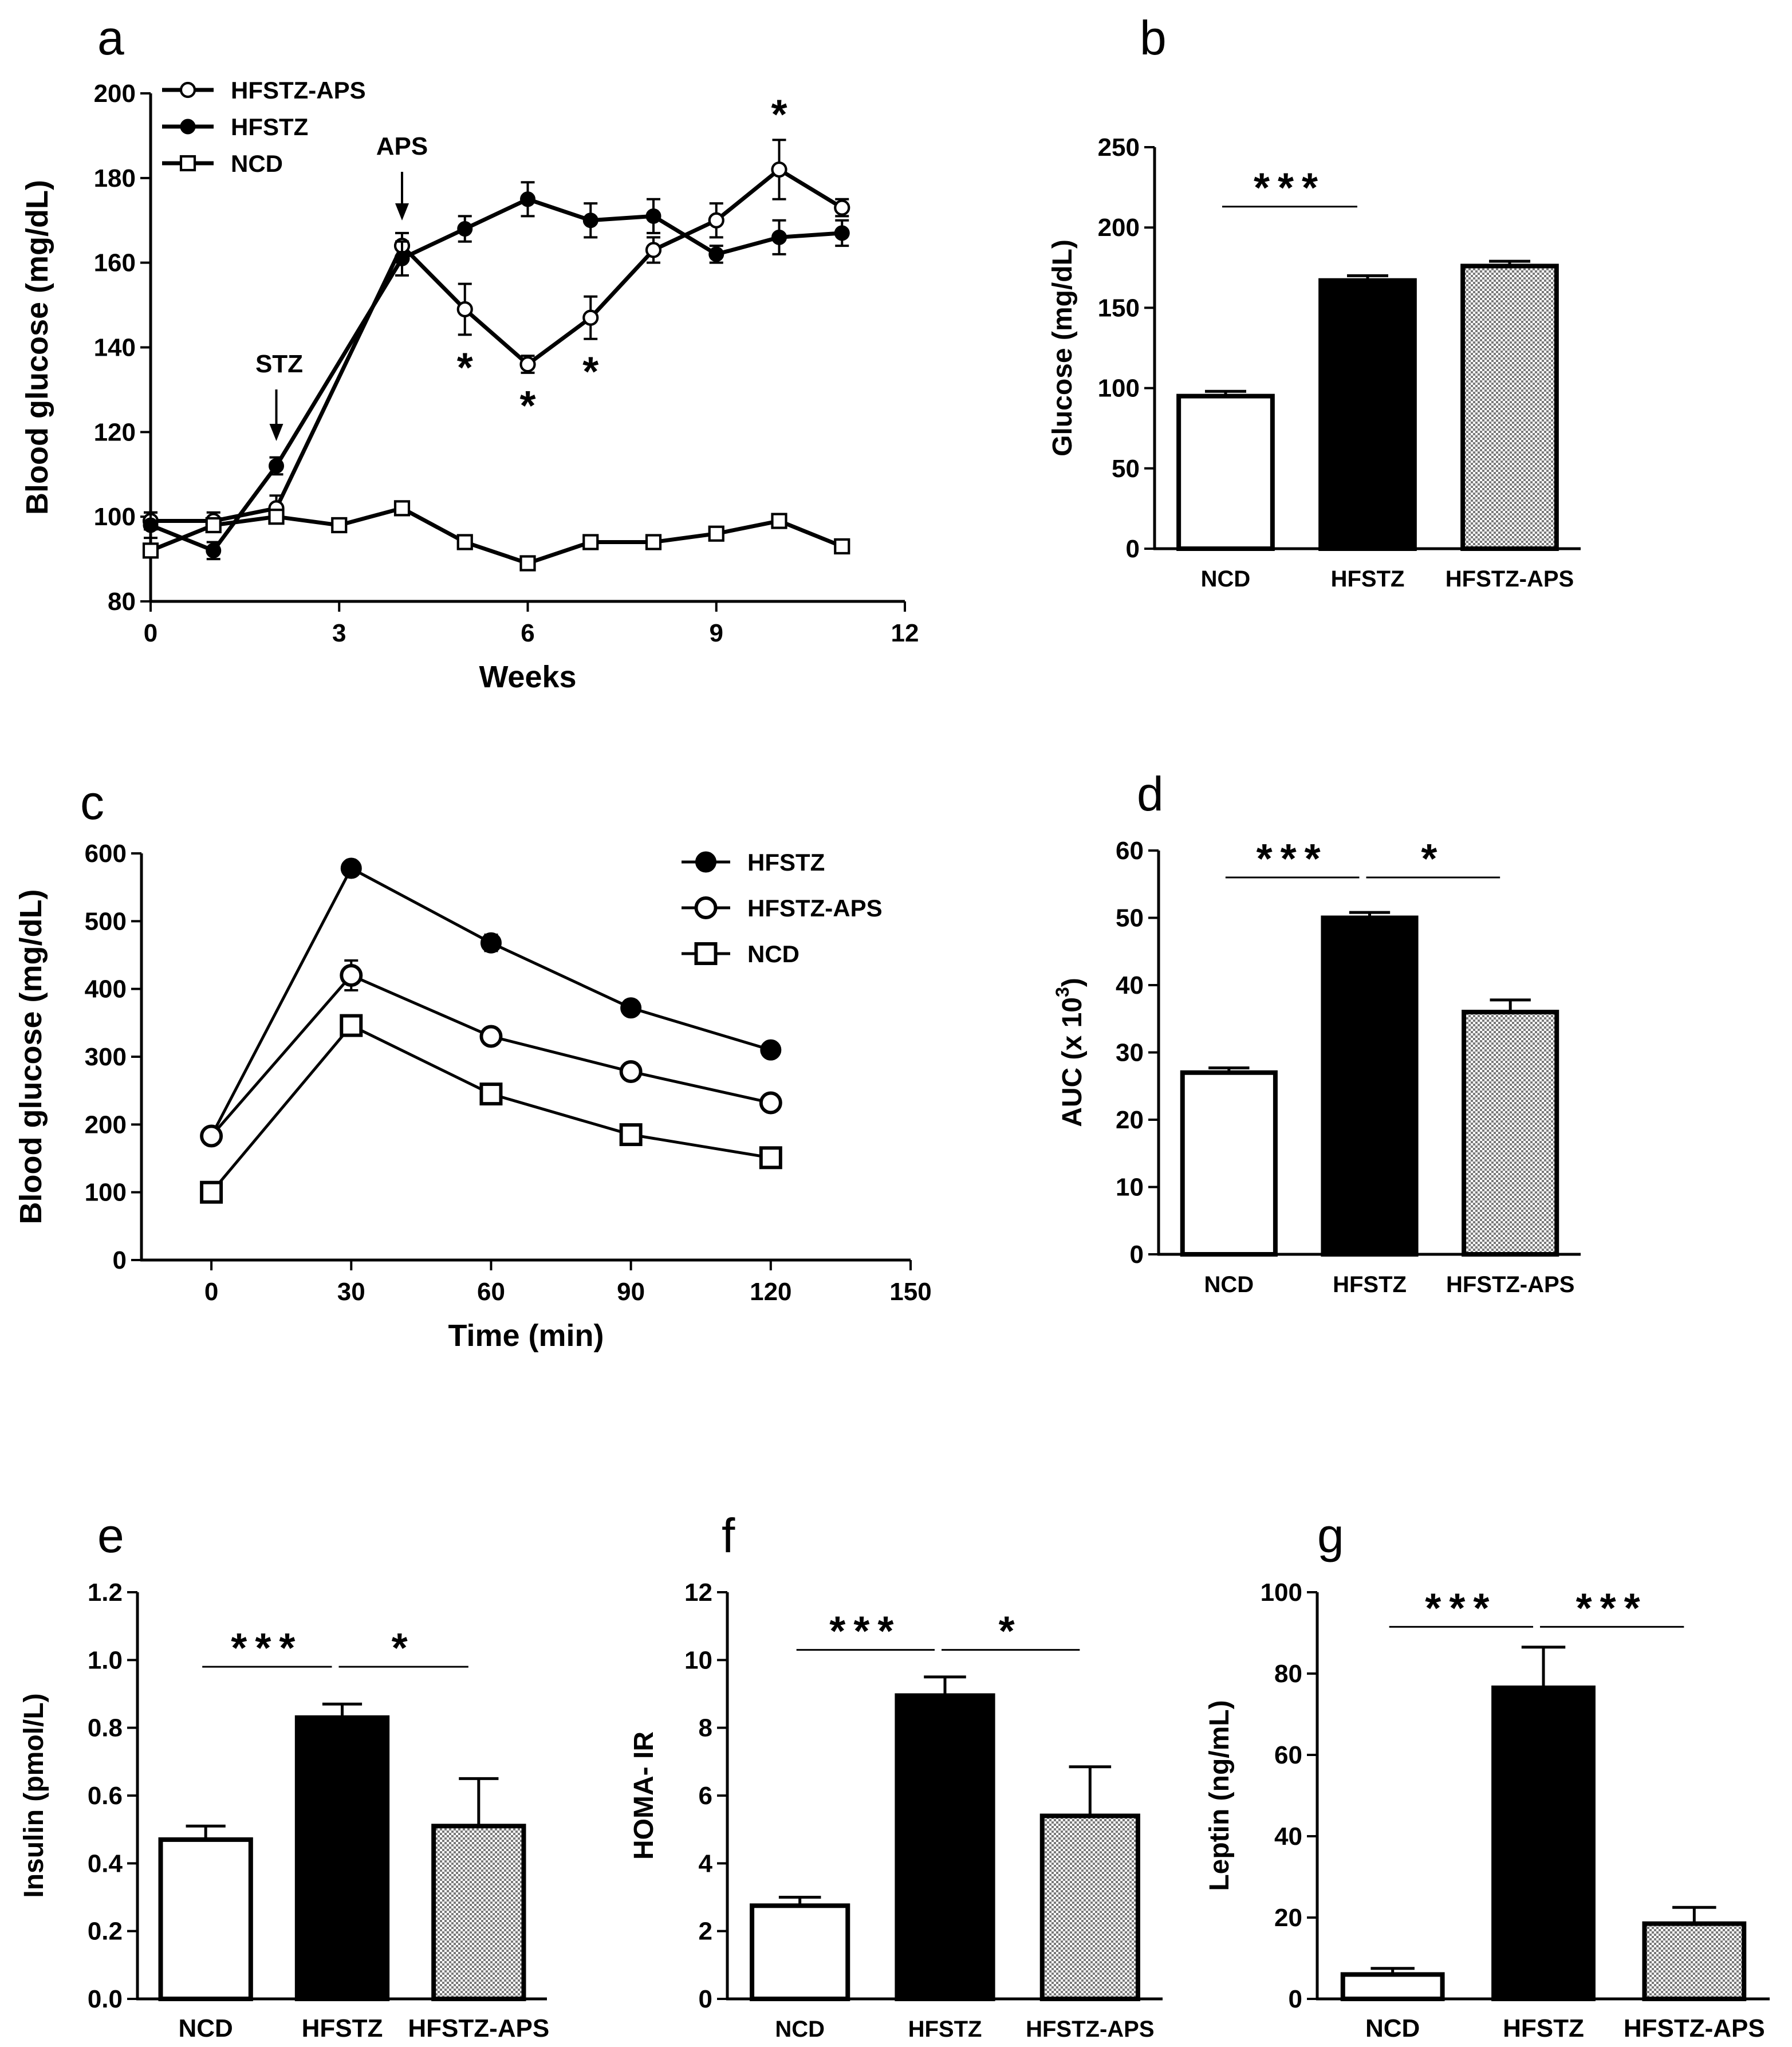 The height and width of the screenshot is (2047, 1792). Describe the element at coordinates (106, 989) in the screenshot. I see `y-tick-label: 400` at that location.